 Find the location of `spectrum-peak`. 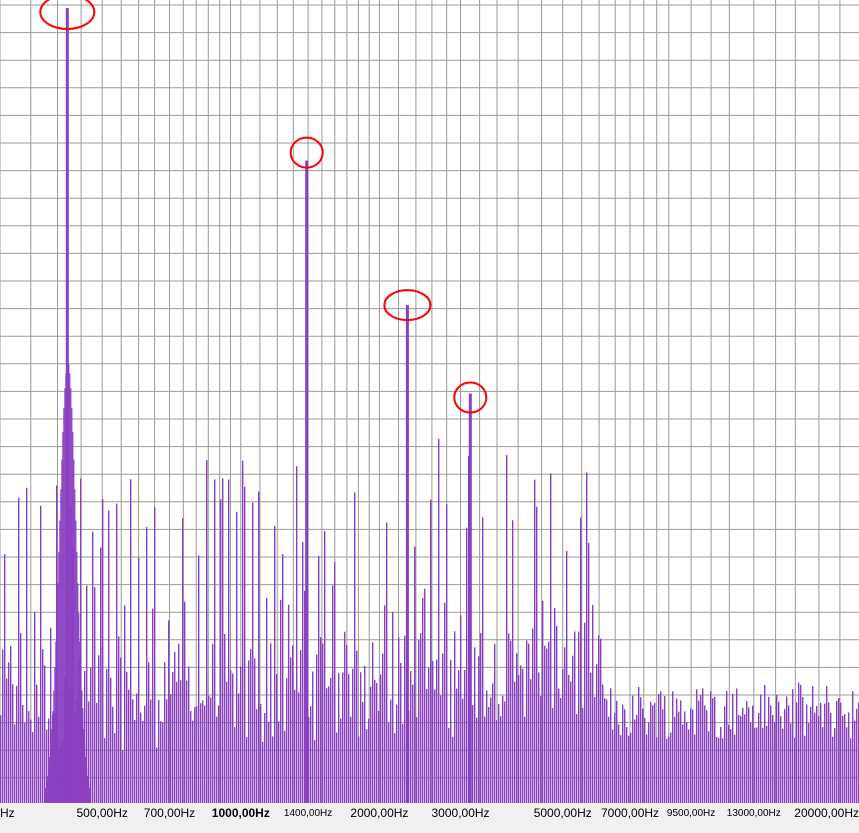

spectrum-peak is located at coordinates (470, 598).